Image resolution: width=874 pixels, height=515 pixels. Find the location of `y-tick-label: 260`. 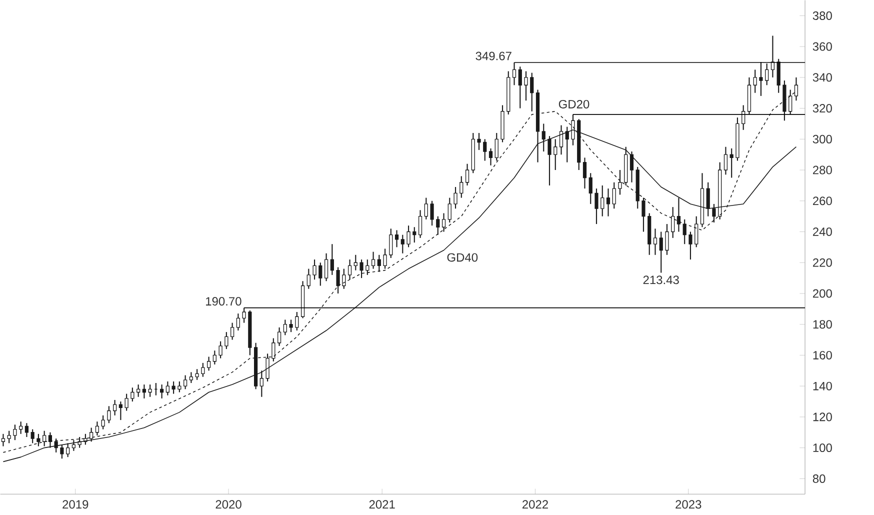

y-tick-label: 260 is located at coordinates (822, 201).